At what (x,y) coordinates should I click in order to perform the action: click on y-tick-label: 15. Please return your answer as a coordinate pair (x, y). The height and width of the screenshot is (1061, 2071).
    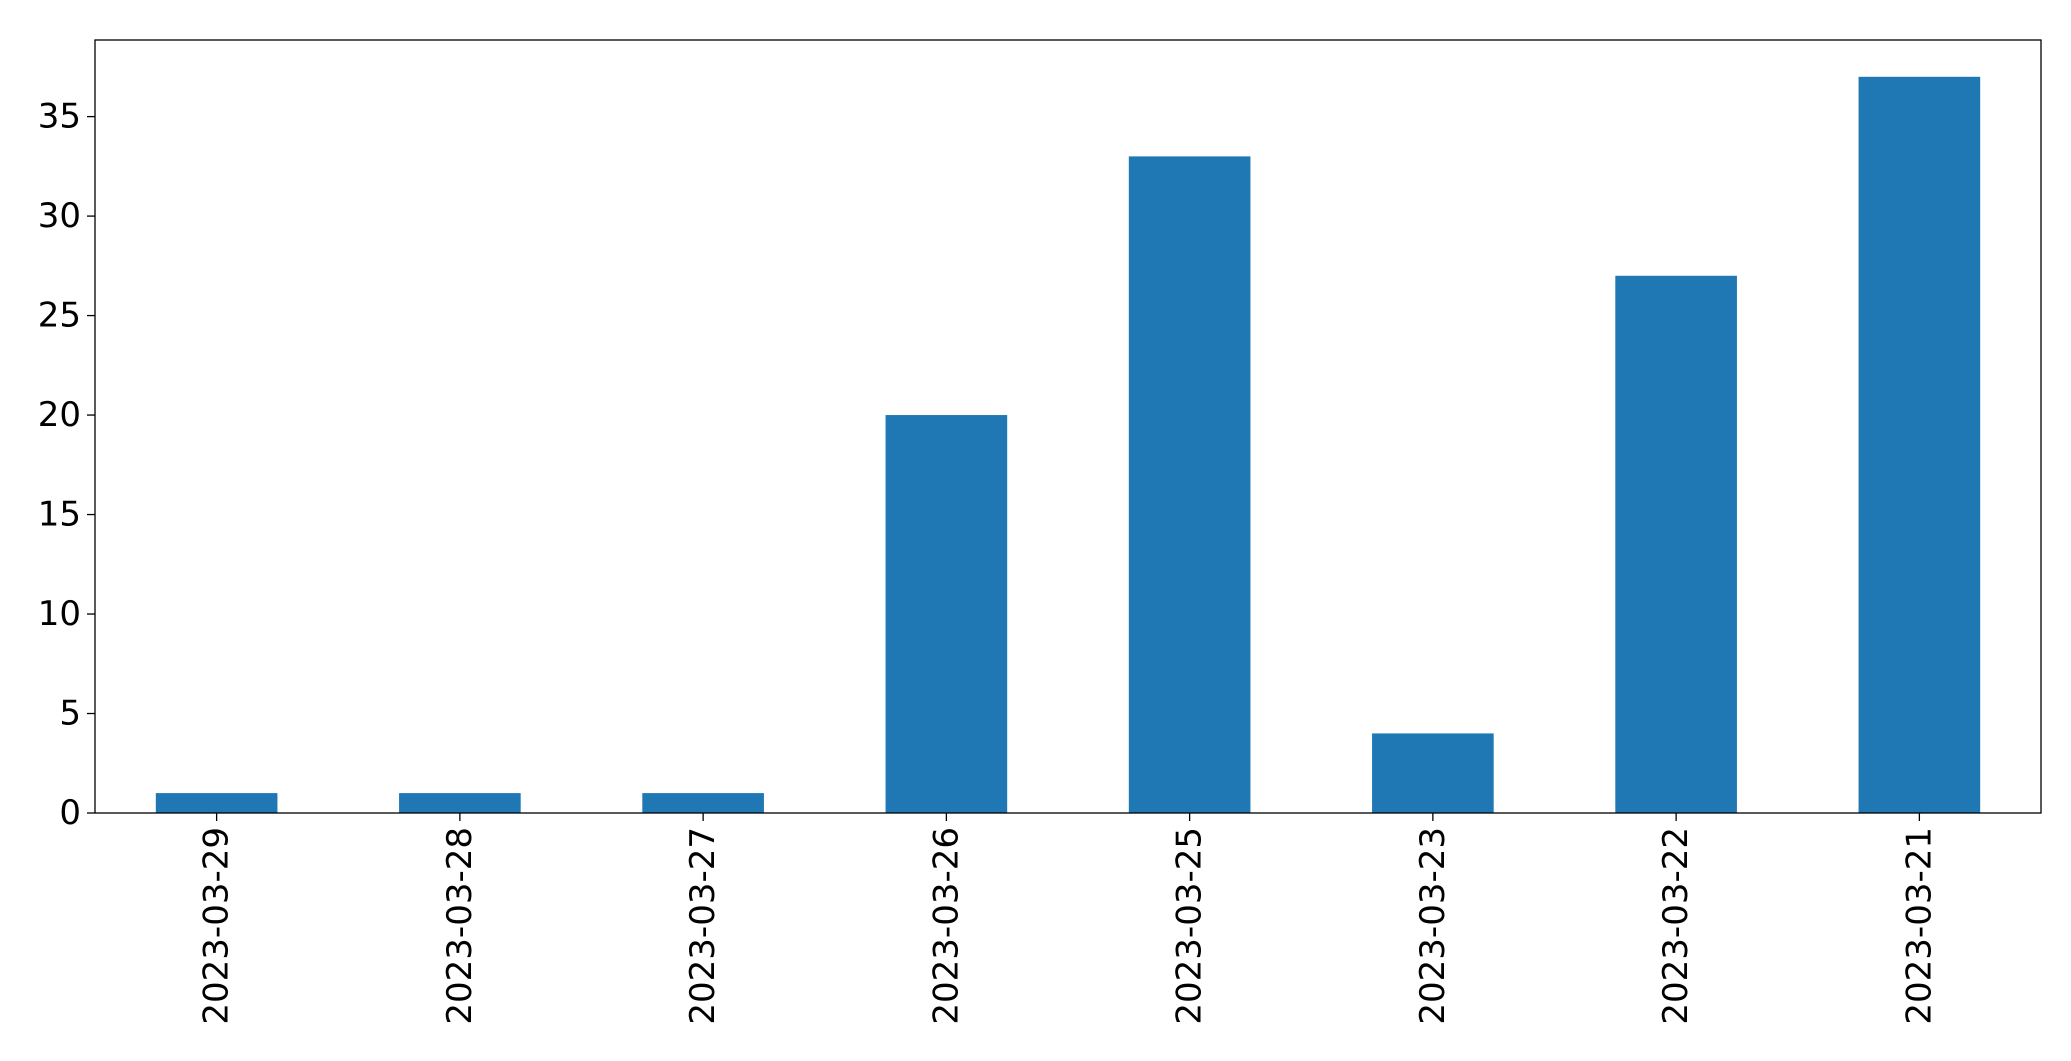
    Looking at the image, I should click on (59, 515).